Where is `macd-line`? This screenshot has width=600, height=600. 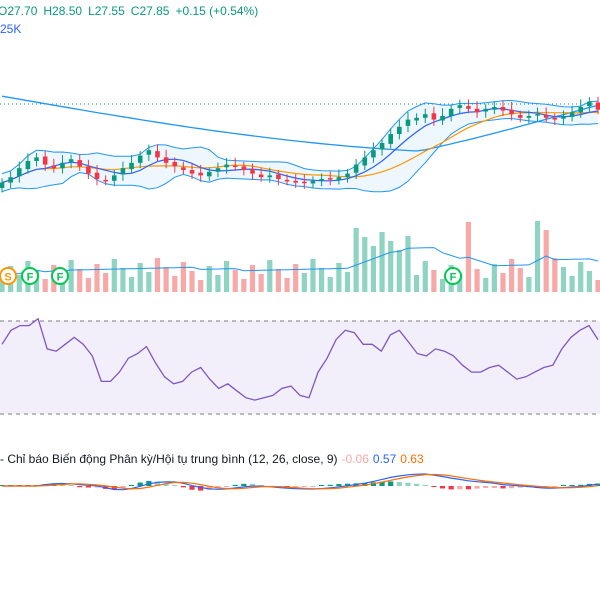
macd-line is located at coordinates (300, 482).